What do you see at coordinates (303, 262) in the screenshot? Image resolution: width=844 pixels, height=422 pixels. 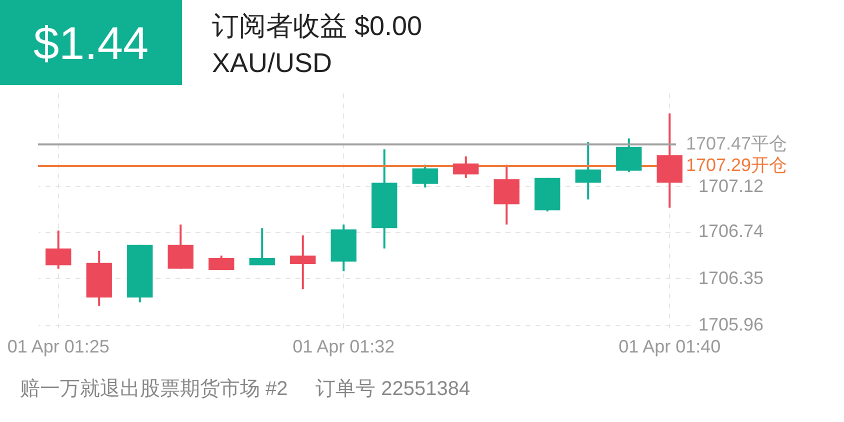 I see `candlestick` at bounding box center [303, 262].